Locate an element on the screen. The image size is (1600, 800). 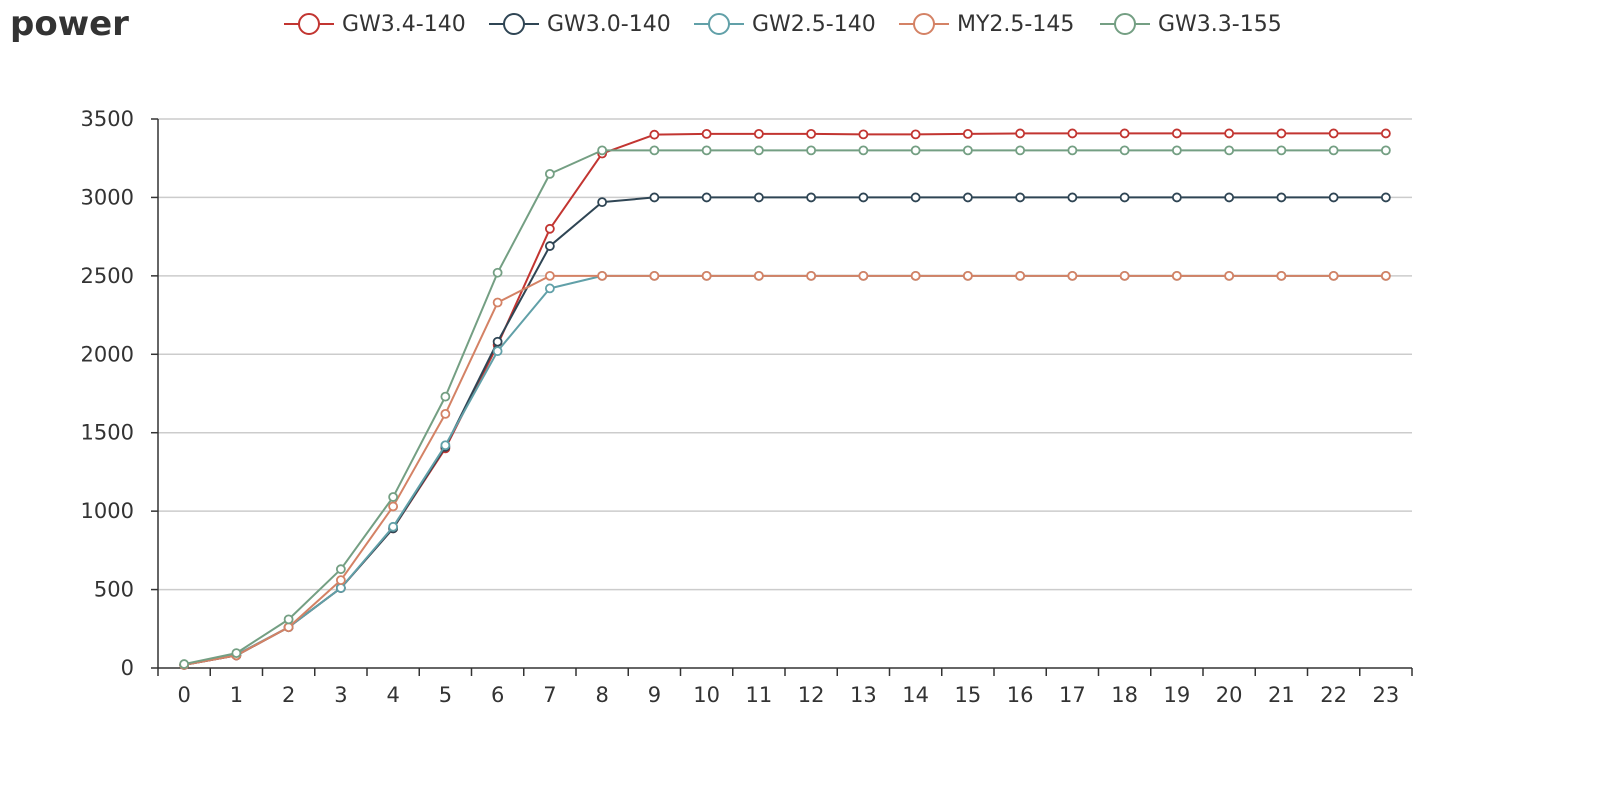
x-tick-label: 23 is located at coordinates (1386, 695).